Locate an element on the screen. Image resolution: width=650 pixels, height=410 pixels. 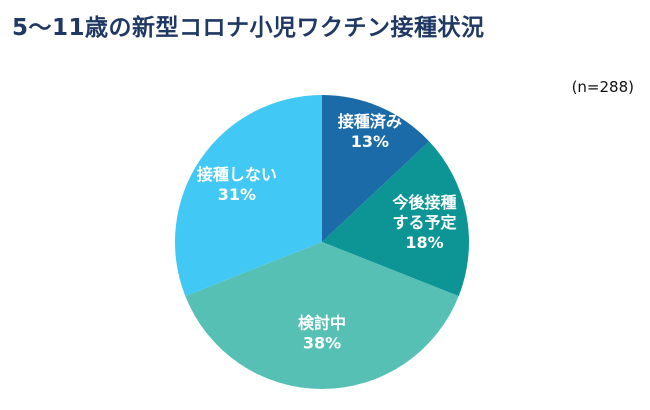
sample-size-note: (n=288) is located at coordinates (602, 87).